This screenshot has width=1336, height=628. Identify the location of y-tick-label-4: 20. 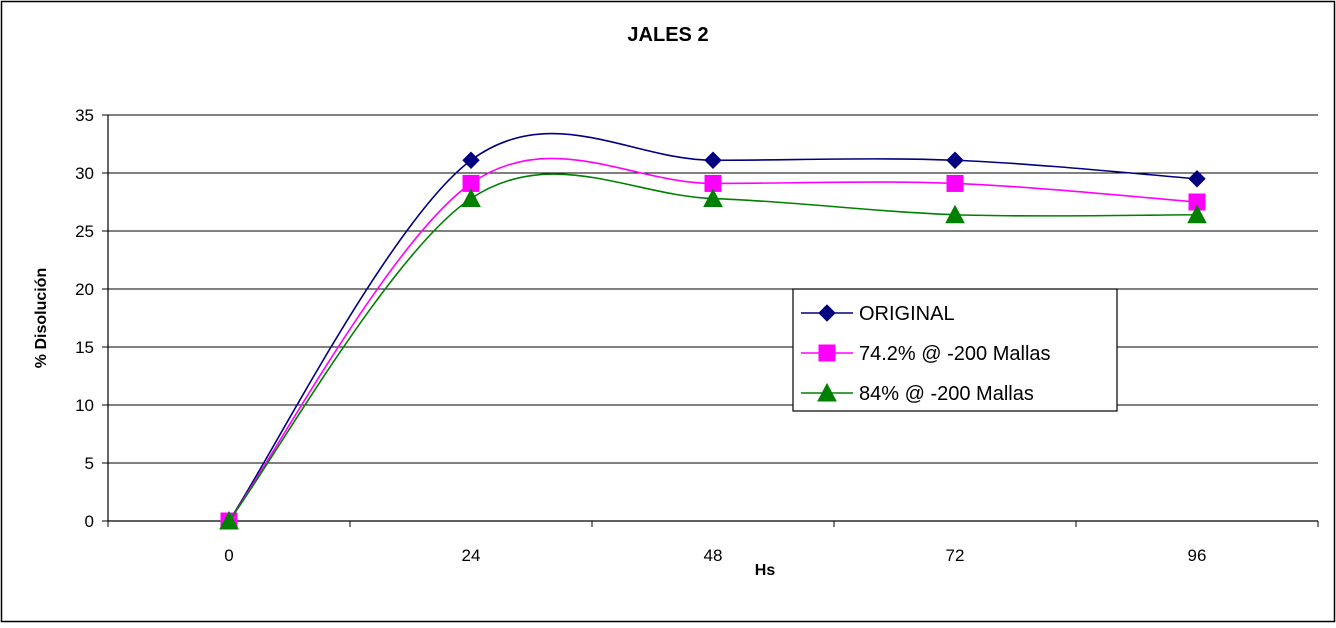
(84, 289).